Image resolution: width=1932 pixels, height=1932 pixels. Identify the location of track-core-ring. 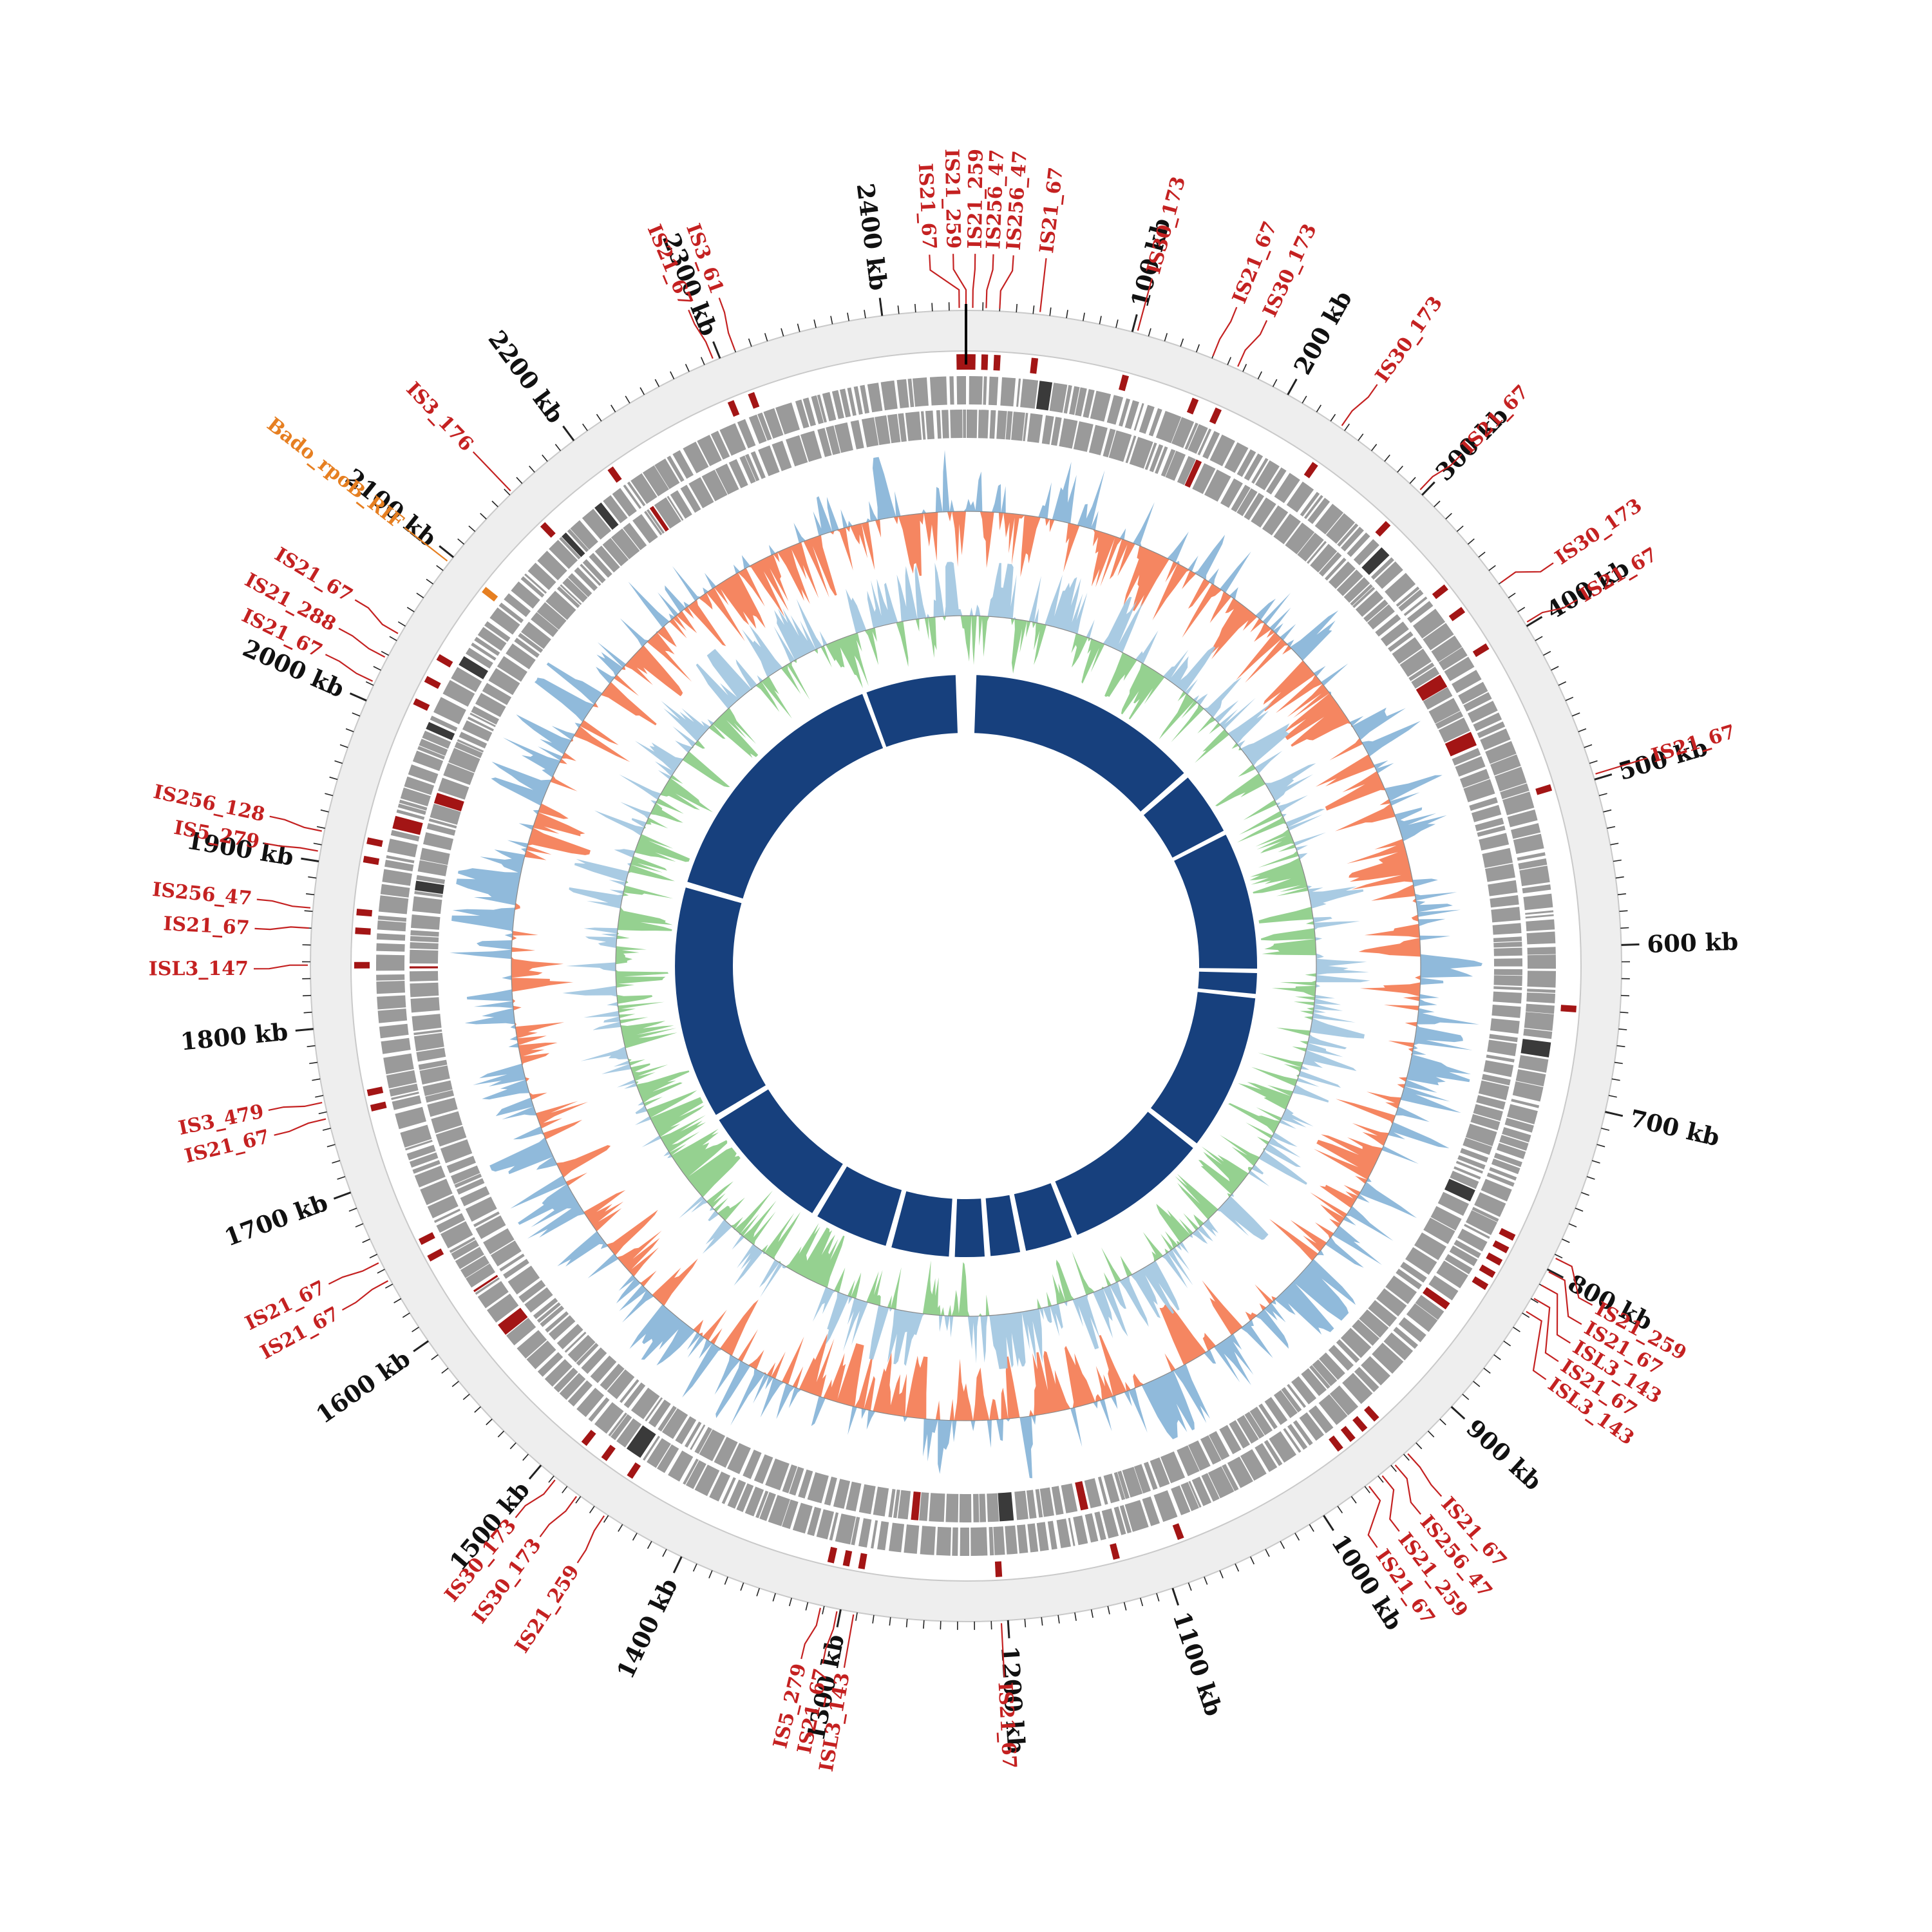
(967, 967).